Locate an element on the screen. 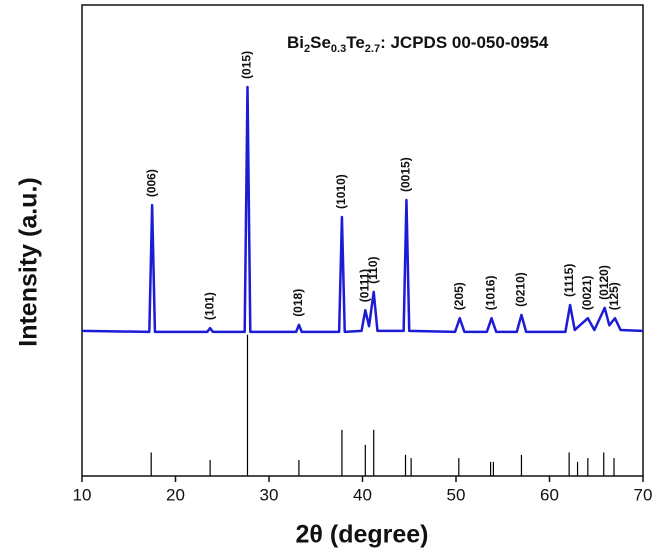 This screenshot has height=558, width=652. x-tick-label: 60 is located at coordinates (549, 494).